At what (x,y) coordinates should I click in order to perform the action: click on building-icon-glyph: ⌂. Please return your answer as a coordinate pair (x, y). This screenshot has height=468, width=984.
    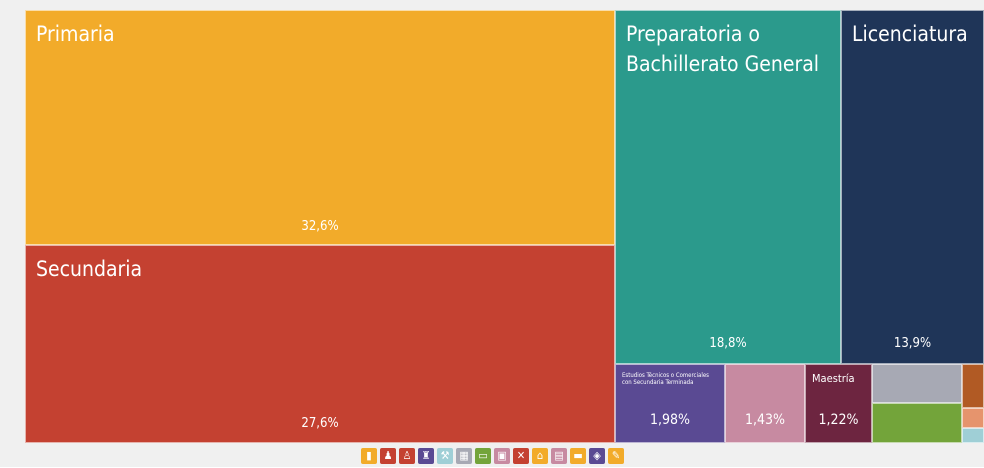
    Looking at the image, I should click on (540, 455).